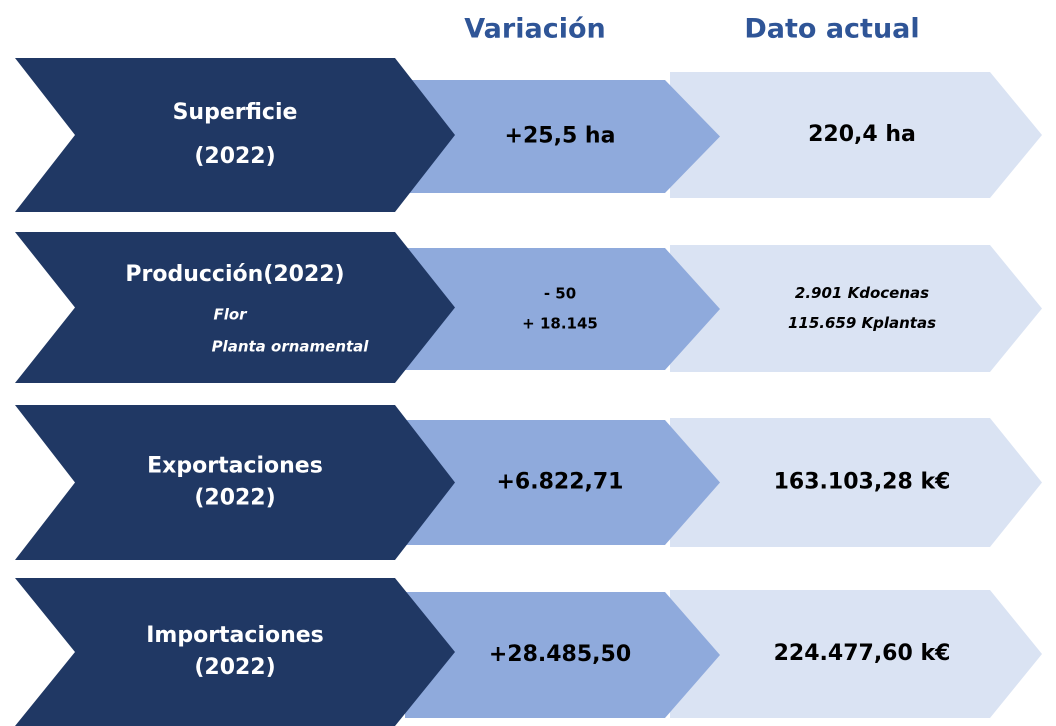 The height and width of the screenshot is (726, 1056). What do you see at coordinates (862, 482) in the screenshot?
I see `current-value: 163.103,28 k€` at bounding box center [862, 482].